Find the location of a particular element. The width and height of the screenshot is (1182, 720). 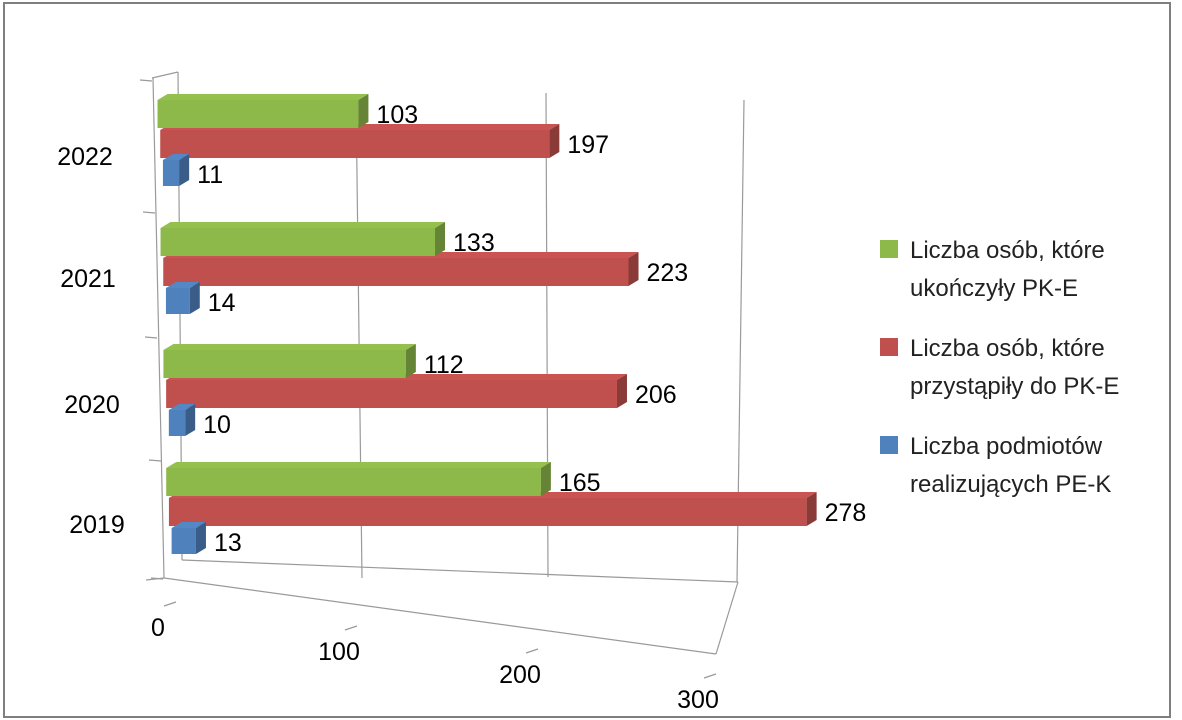

x-tick-label: 200 is located at coordinates (520, 675).